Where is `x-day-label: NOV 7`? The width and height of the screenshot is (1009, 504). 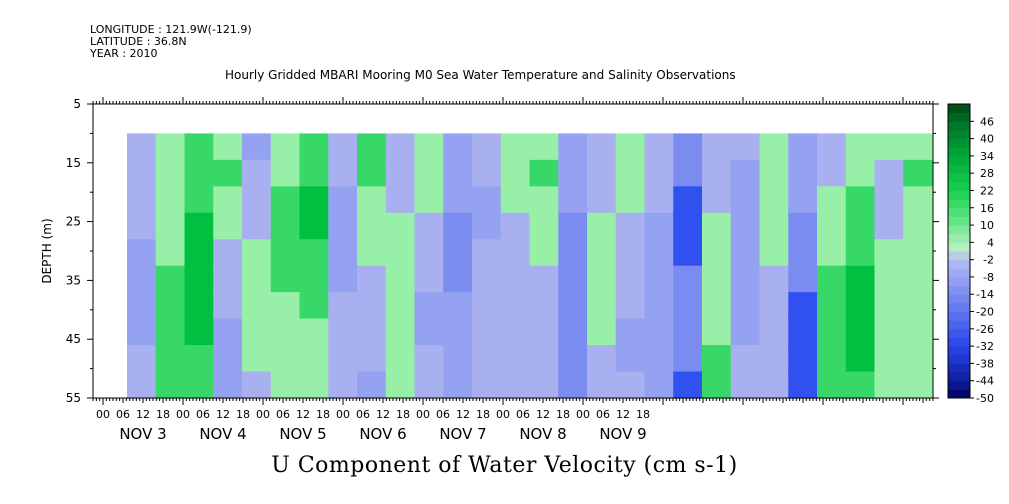 x-day-label: NOV 7 is located at coordinates (462, 434).